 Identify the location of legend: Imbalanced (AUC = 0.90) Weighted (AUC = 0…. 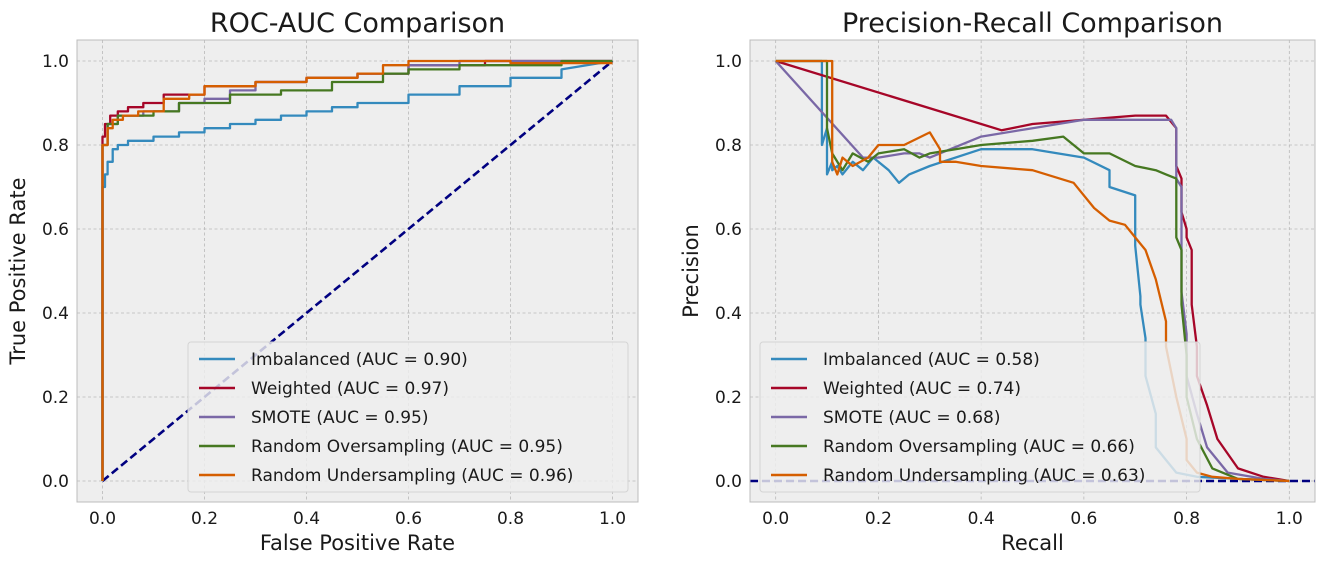
(408, 417).